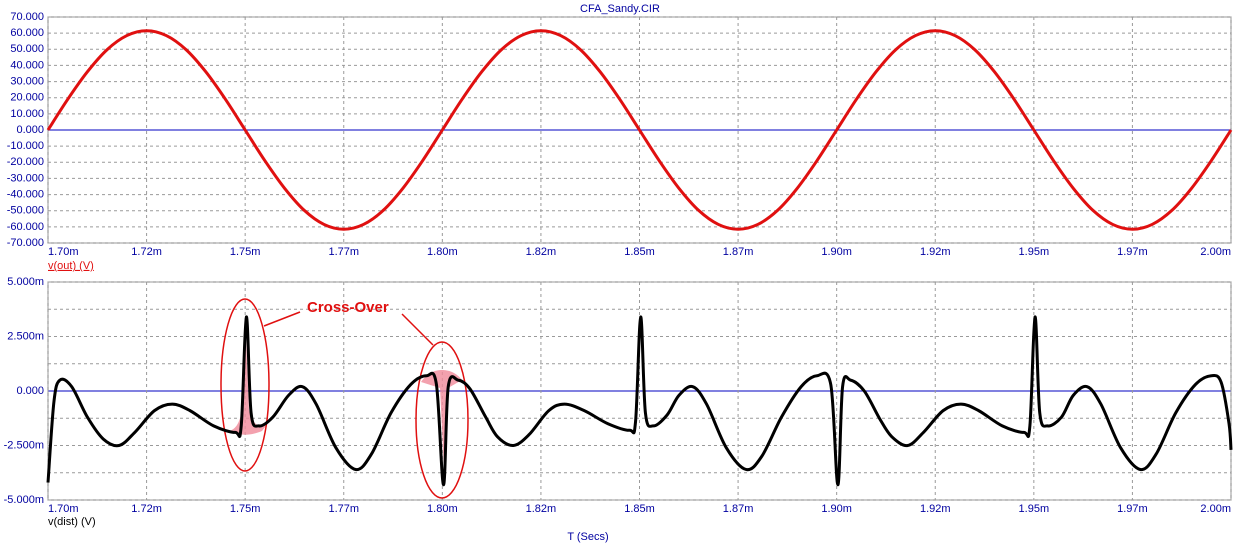  I want to click on y-tick-label: -30.000, so click(25, 178).